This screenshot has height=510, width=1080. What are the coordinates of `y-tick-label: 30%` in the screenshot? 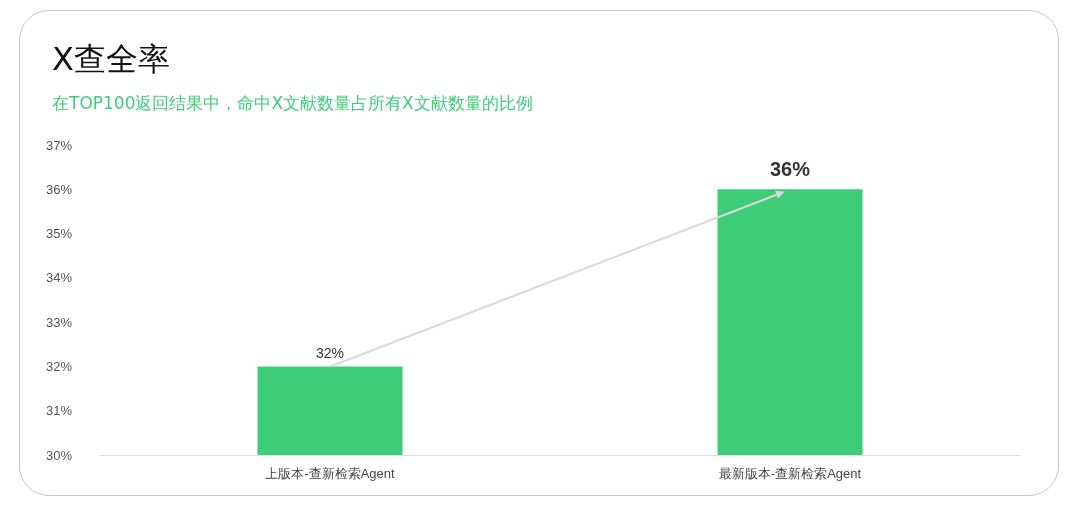 It's located at (59, 455).